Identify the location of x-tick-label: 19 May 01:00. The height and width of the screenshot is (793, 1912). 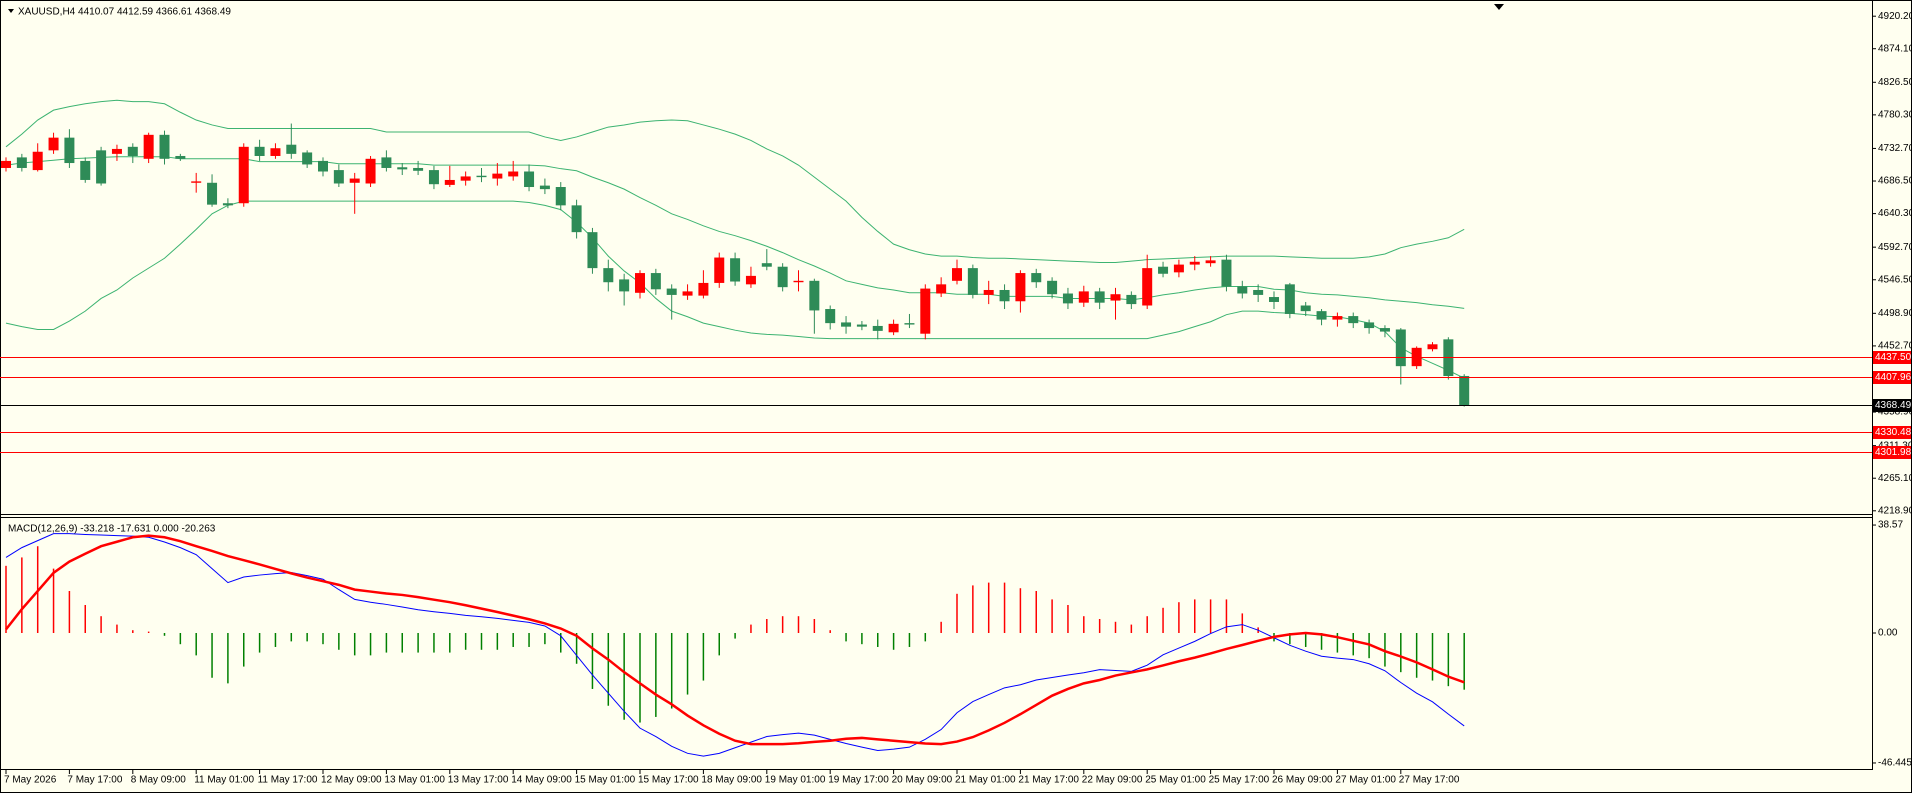
(795, 780).